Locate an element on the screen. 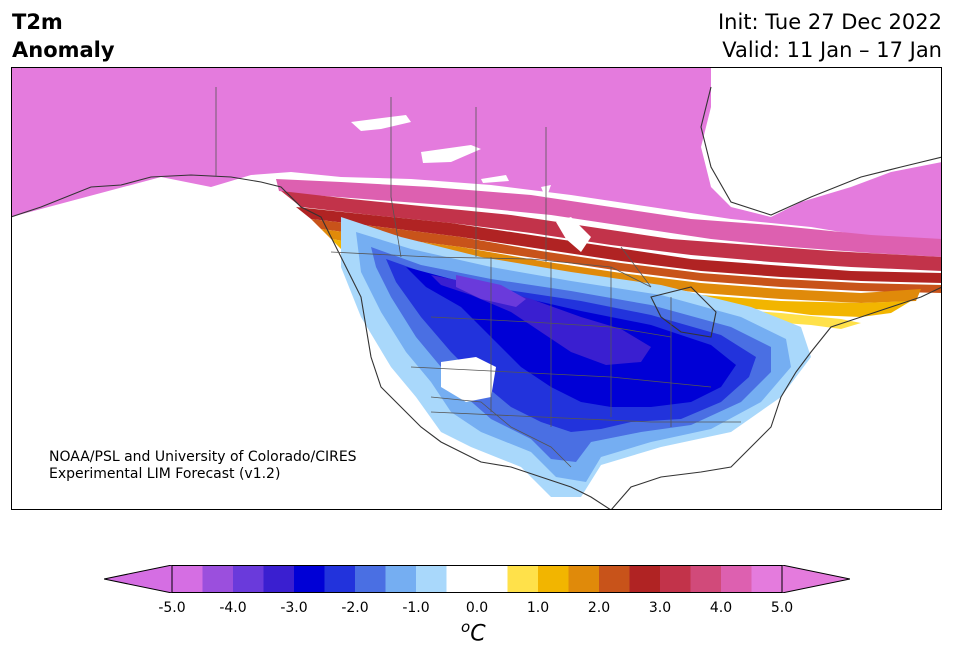 The width and height of the screenshot is (953, 659). unit-letter: C is located at coordinates (478, 634).